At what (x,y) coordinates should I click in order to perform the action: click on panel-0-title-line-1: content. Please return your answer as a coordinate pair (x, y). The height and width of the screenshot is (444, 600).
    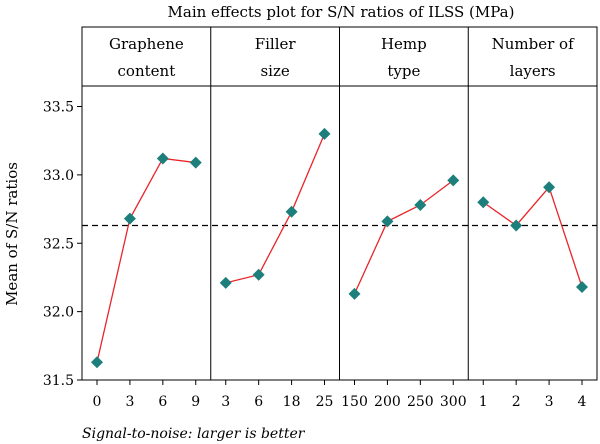
    Looking at the image, I should click on (147, 71).